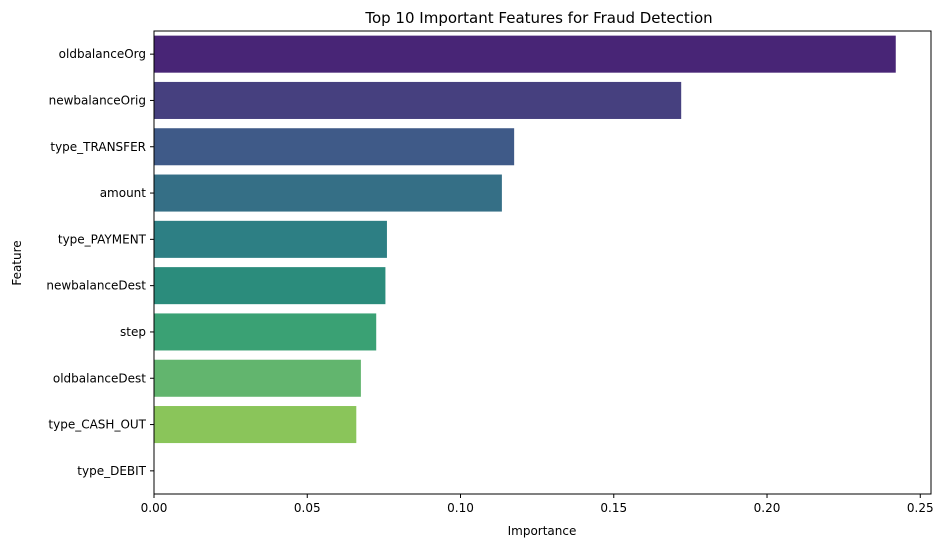 The image size is (943, 551). I want to click on x-tick-label: 0.10, so click(460, 508).